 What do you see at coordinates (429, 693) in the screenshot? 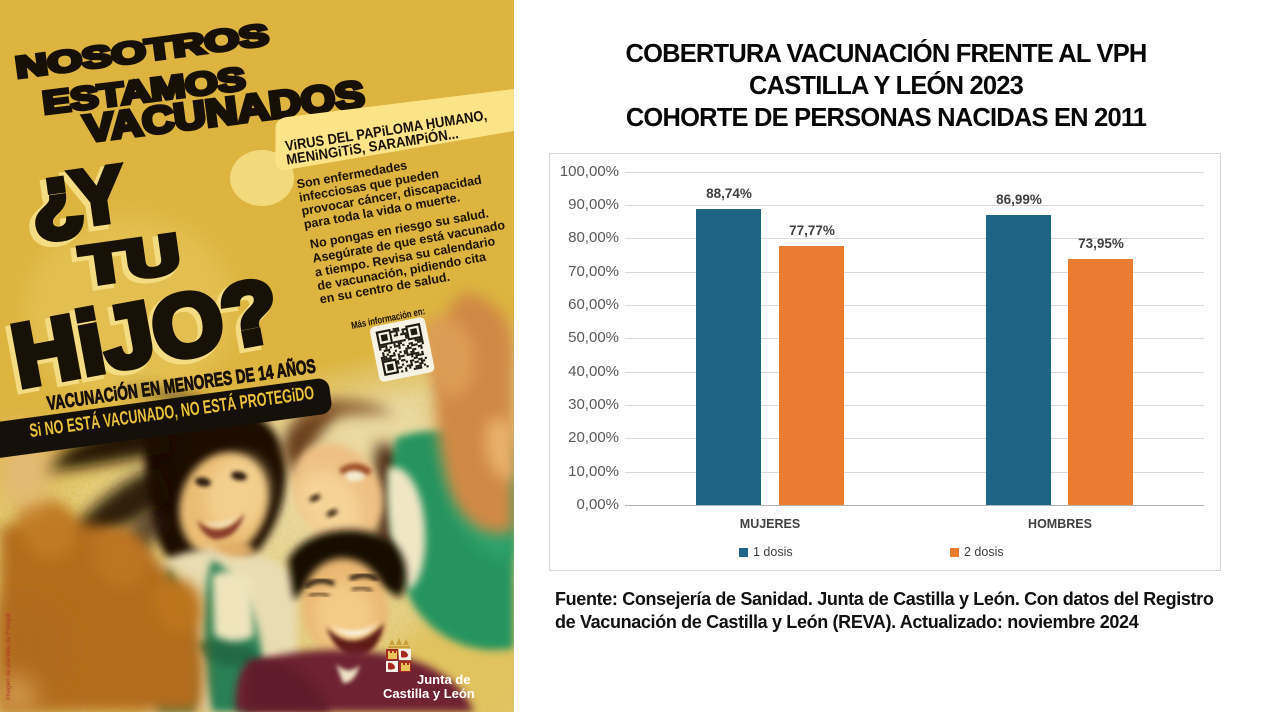
I see `svg-text: Castilla y León` at bounding box center [429, 693].